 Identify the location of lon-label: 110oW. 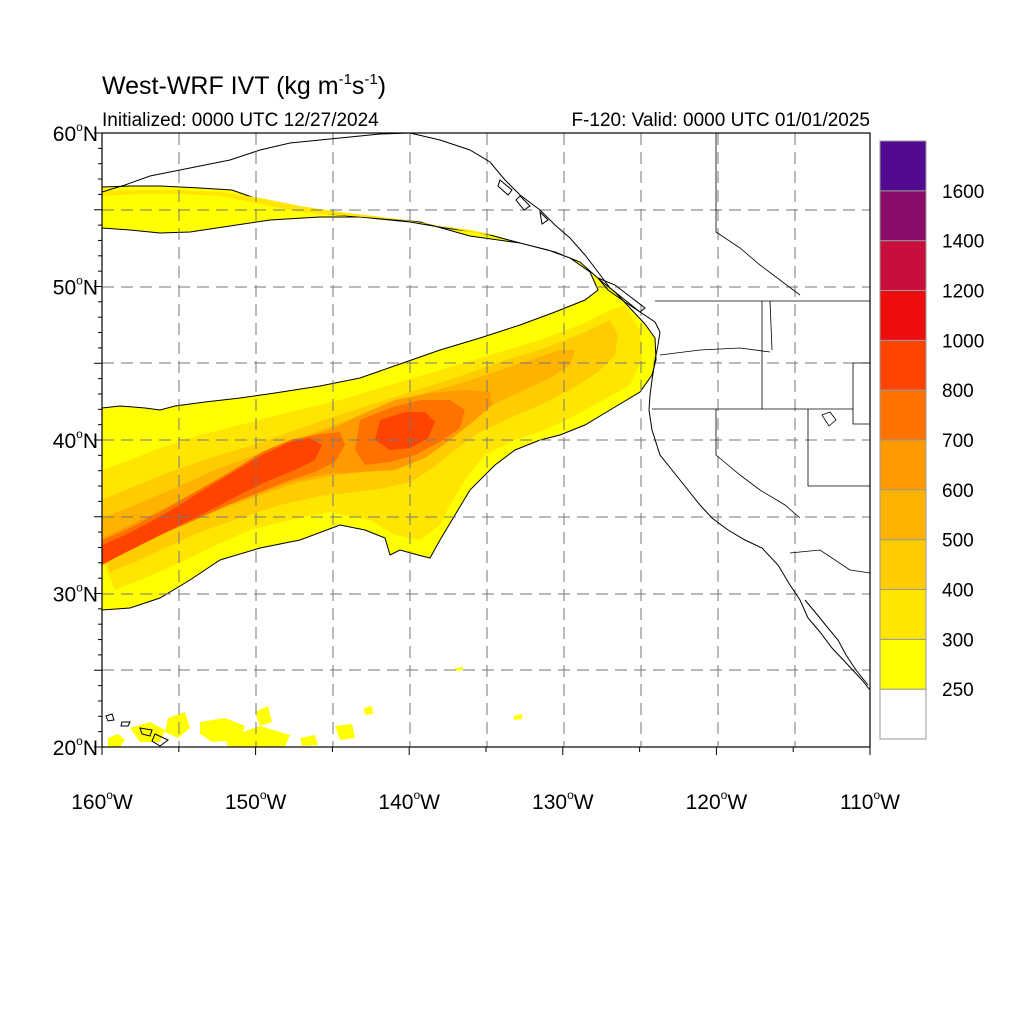
(870, 801).